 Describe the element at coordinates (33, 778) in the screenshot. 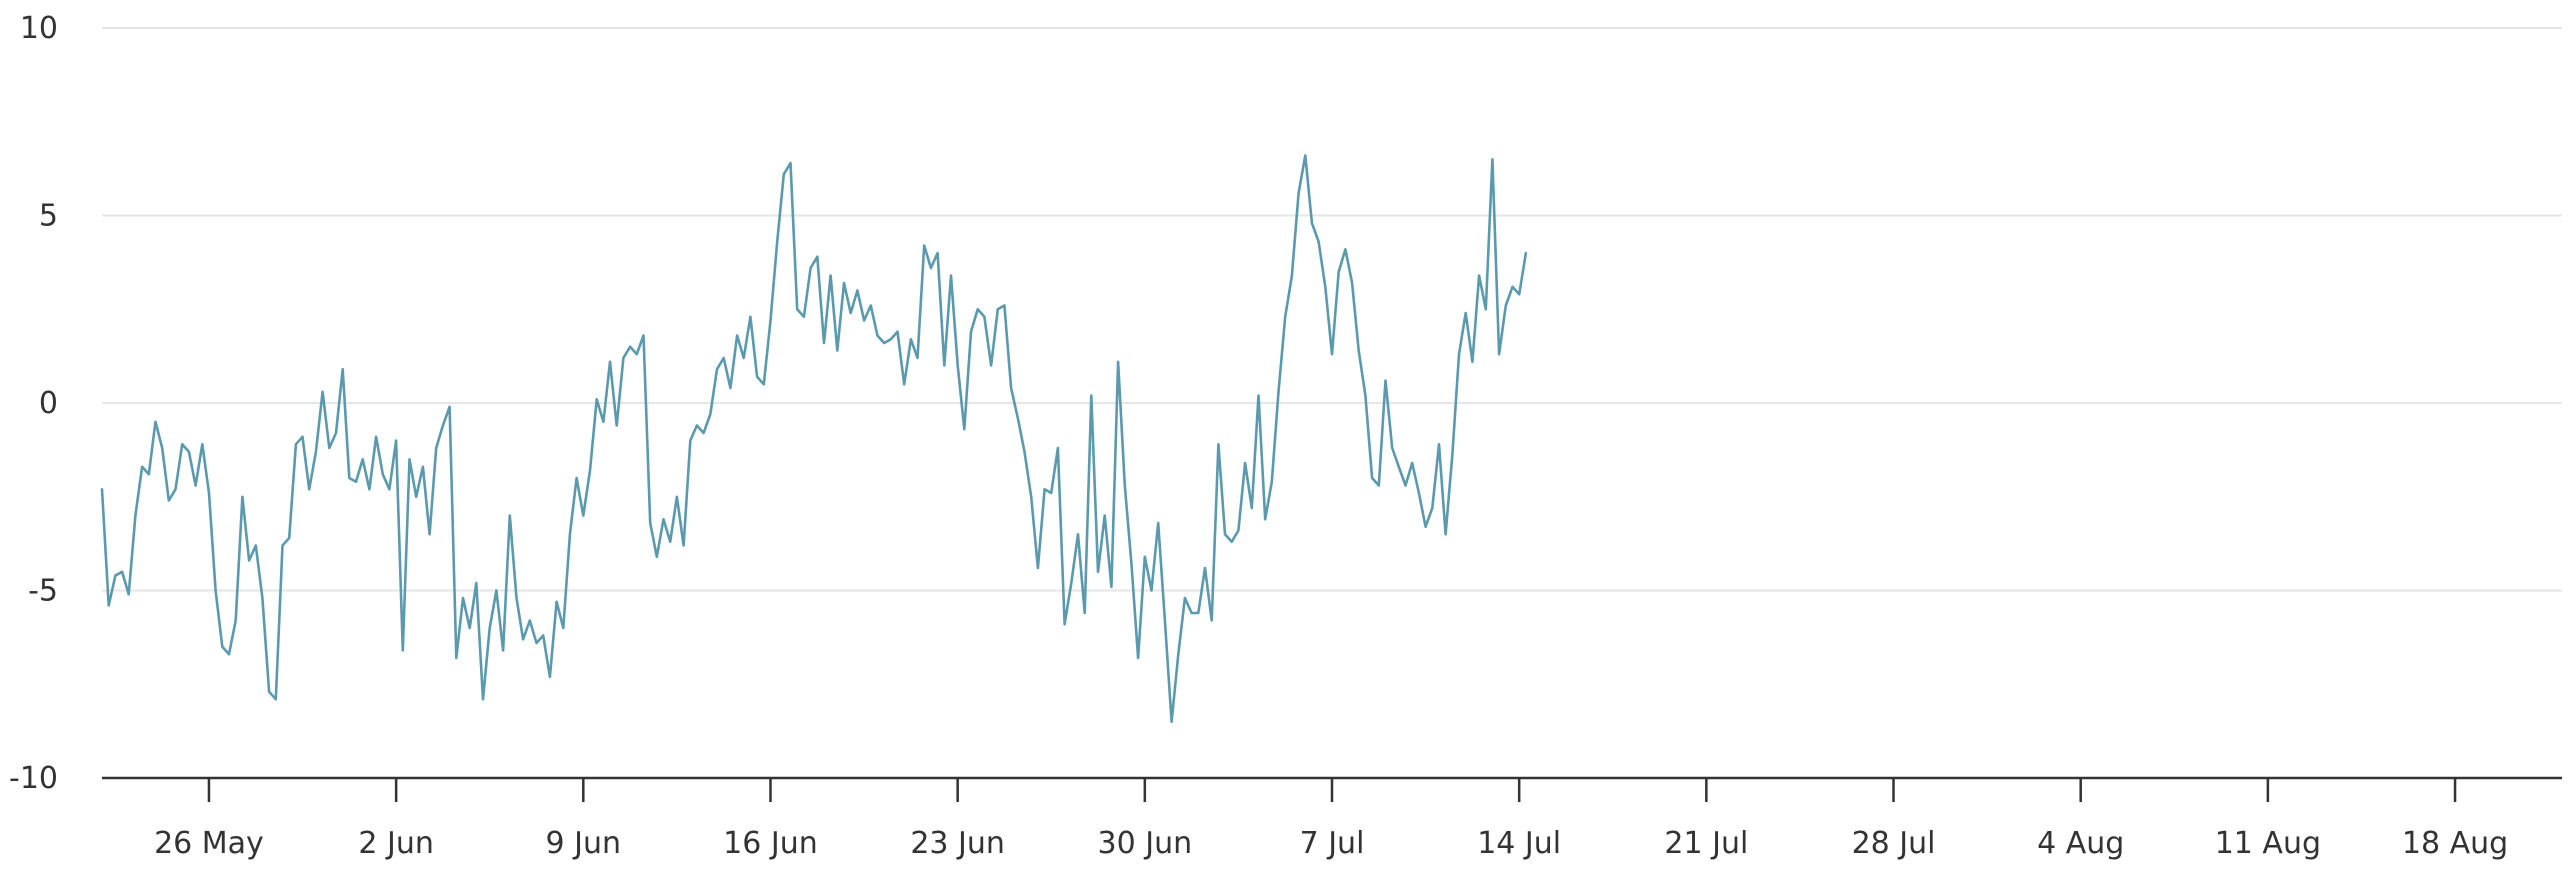

I see `y-tick-label: -10` at that location.